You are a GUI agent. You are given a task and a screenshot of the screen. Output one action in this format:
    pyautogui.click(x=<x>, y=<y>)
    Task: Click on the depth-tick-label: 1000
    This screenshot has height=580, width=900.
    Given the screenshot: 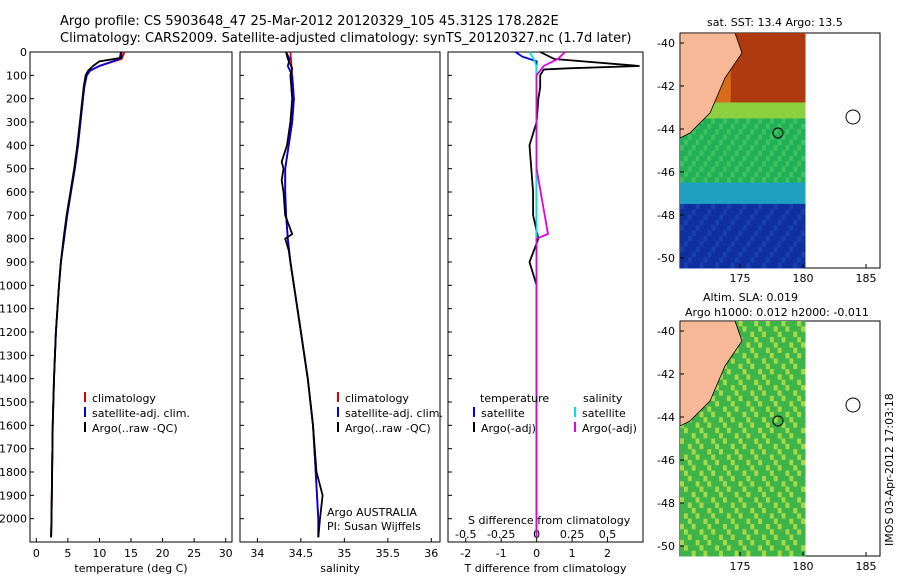 What is the action you would take?
    pyautogui.click(x=13, y=285)
    